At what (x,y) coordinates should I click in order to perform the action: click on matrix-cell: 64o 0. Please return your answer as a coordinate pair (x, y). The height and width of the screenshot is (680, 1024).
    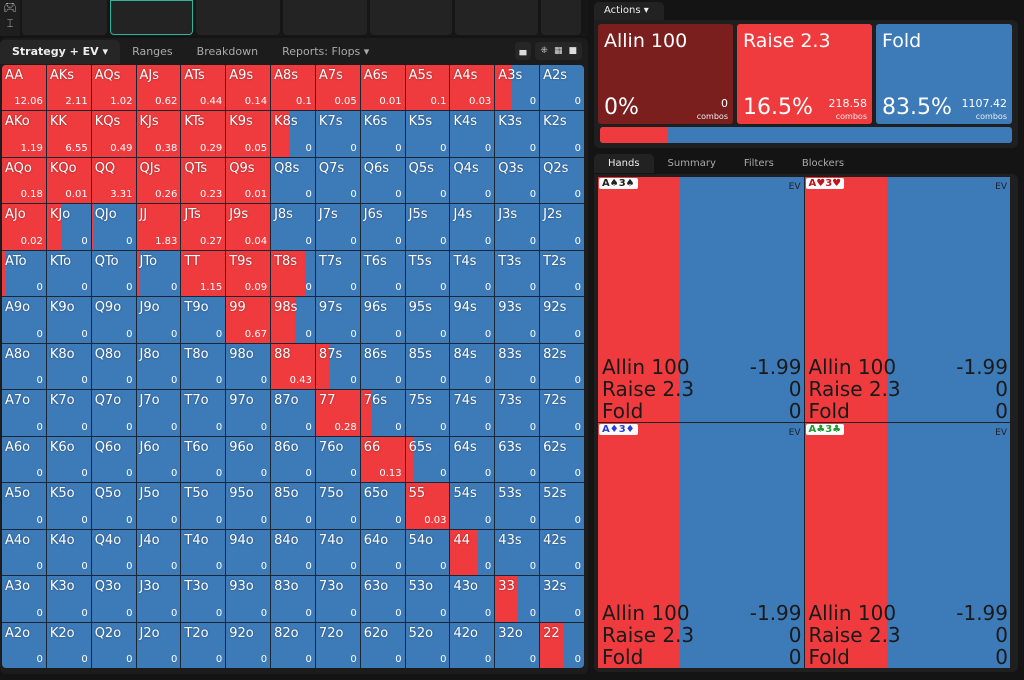
    Looking at the image, I should click on (382, 552).